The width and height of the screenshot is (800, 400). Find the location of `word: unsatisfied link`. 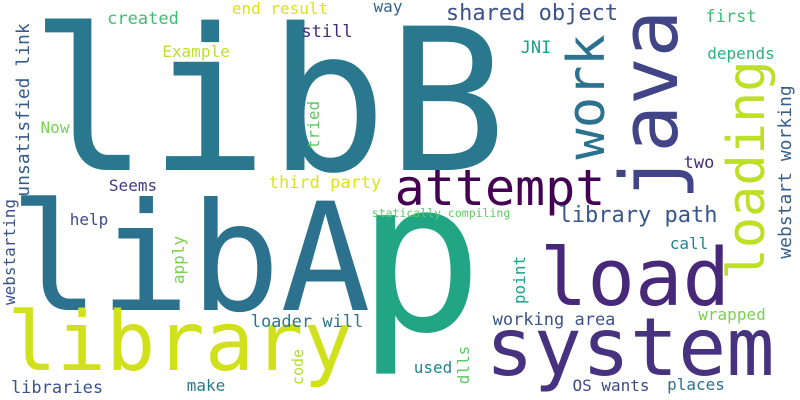

word: unsatisfied link is located at coordinates (23, 110).